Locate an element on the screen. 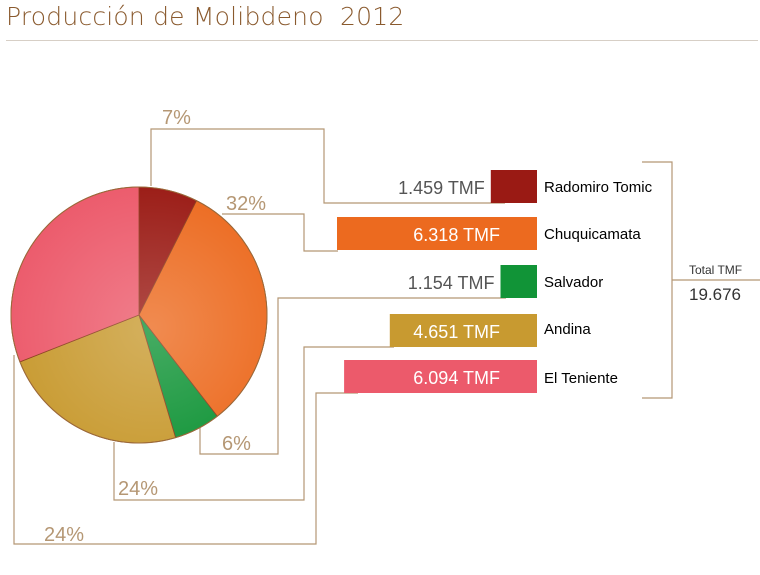 The image size is (760, 575). bar-salvador is located at coordinates (518, 281).